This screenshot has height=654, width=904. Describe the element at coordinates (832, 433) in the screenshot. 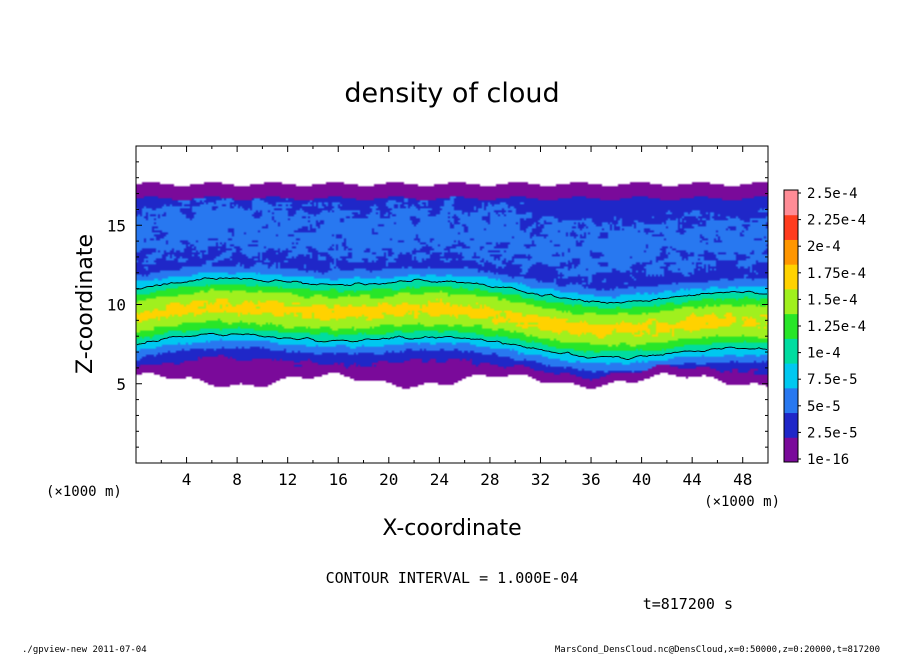

I see `colorbar-label: 2.5e-5` at that location.